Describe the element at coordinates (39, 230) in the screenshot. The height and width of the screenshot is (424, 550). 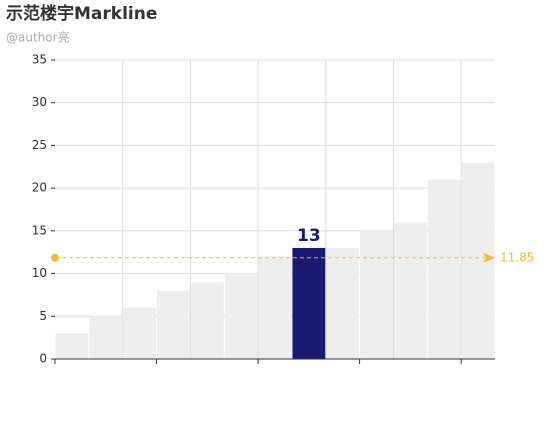
I see `y-tick-label: 15` at that location.